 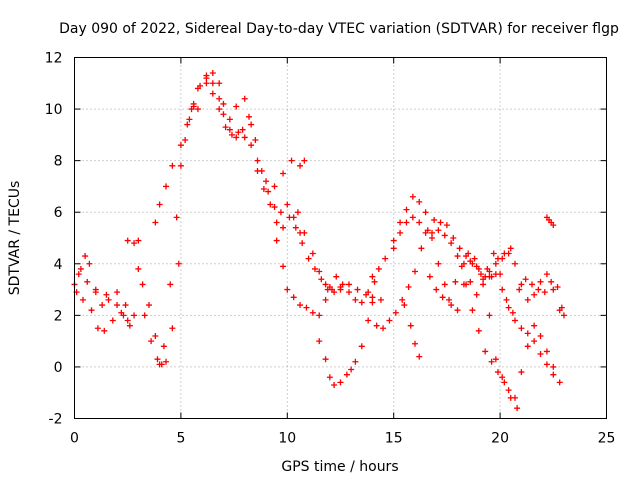 I want to click on series-track-l, so click(x=468, y=256).